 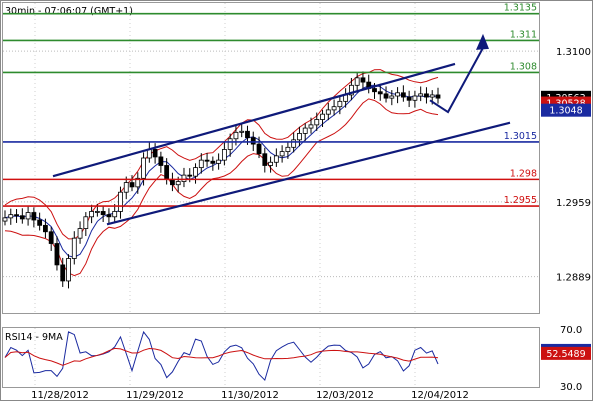 I want to click on level-label: 1.3135, so click(x=520, y=8).